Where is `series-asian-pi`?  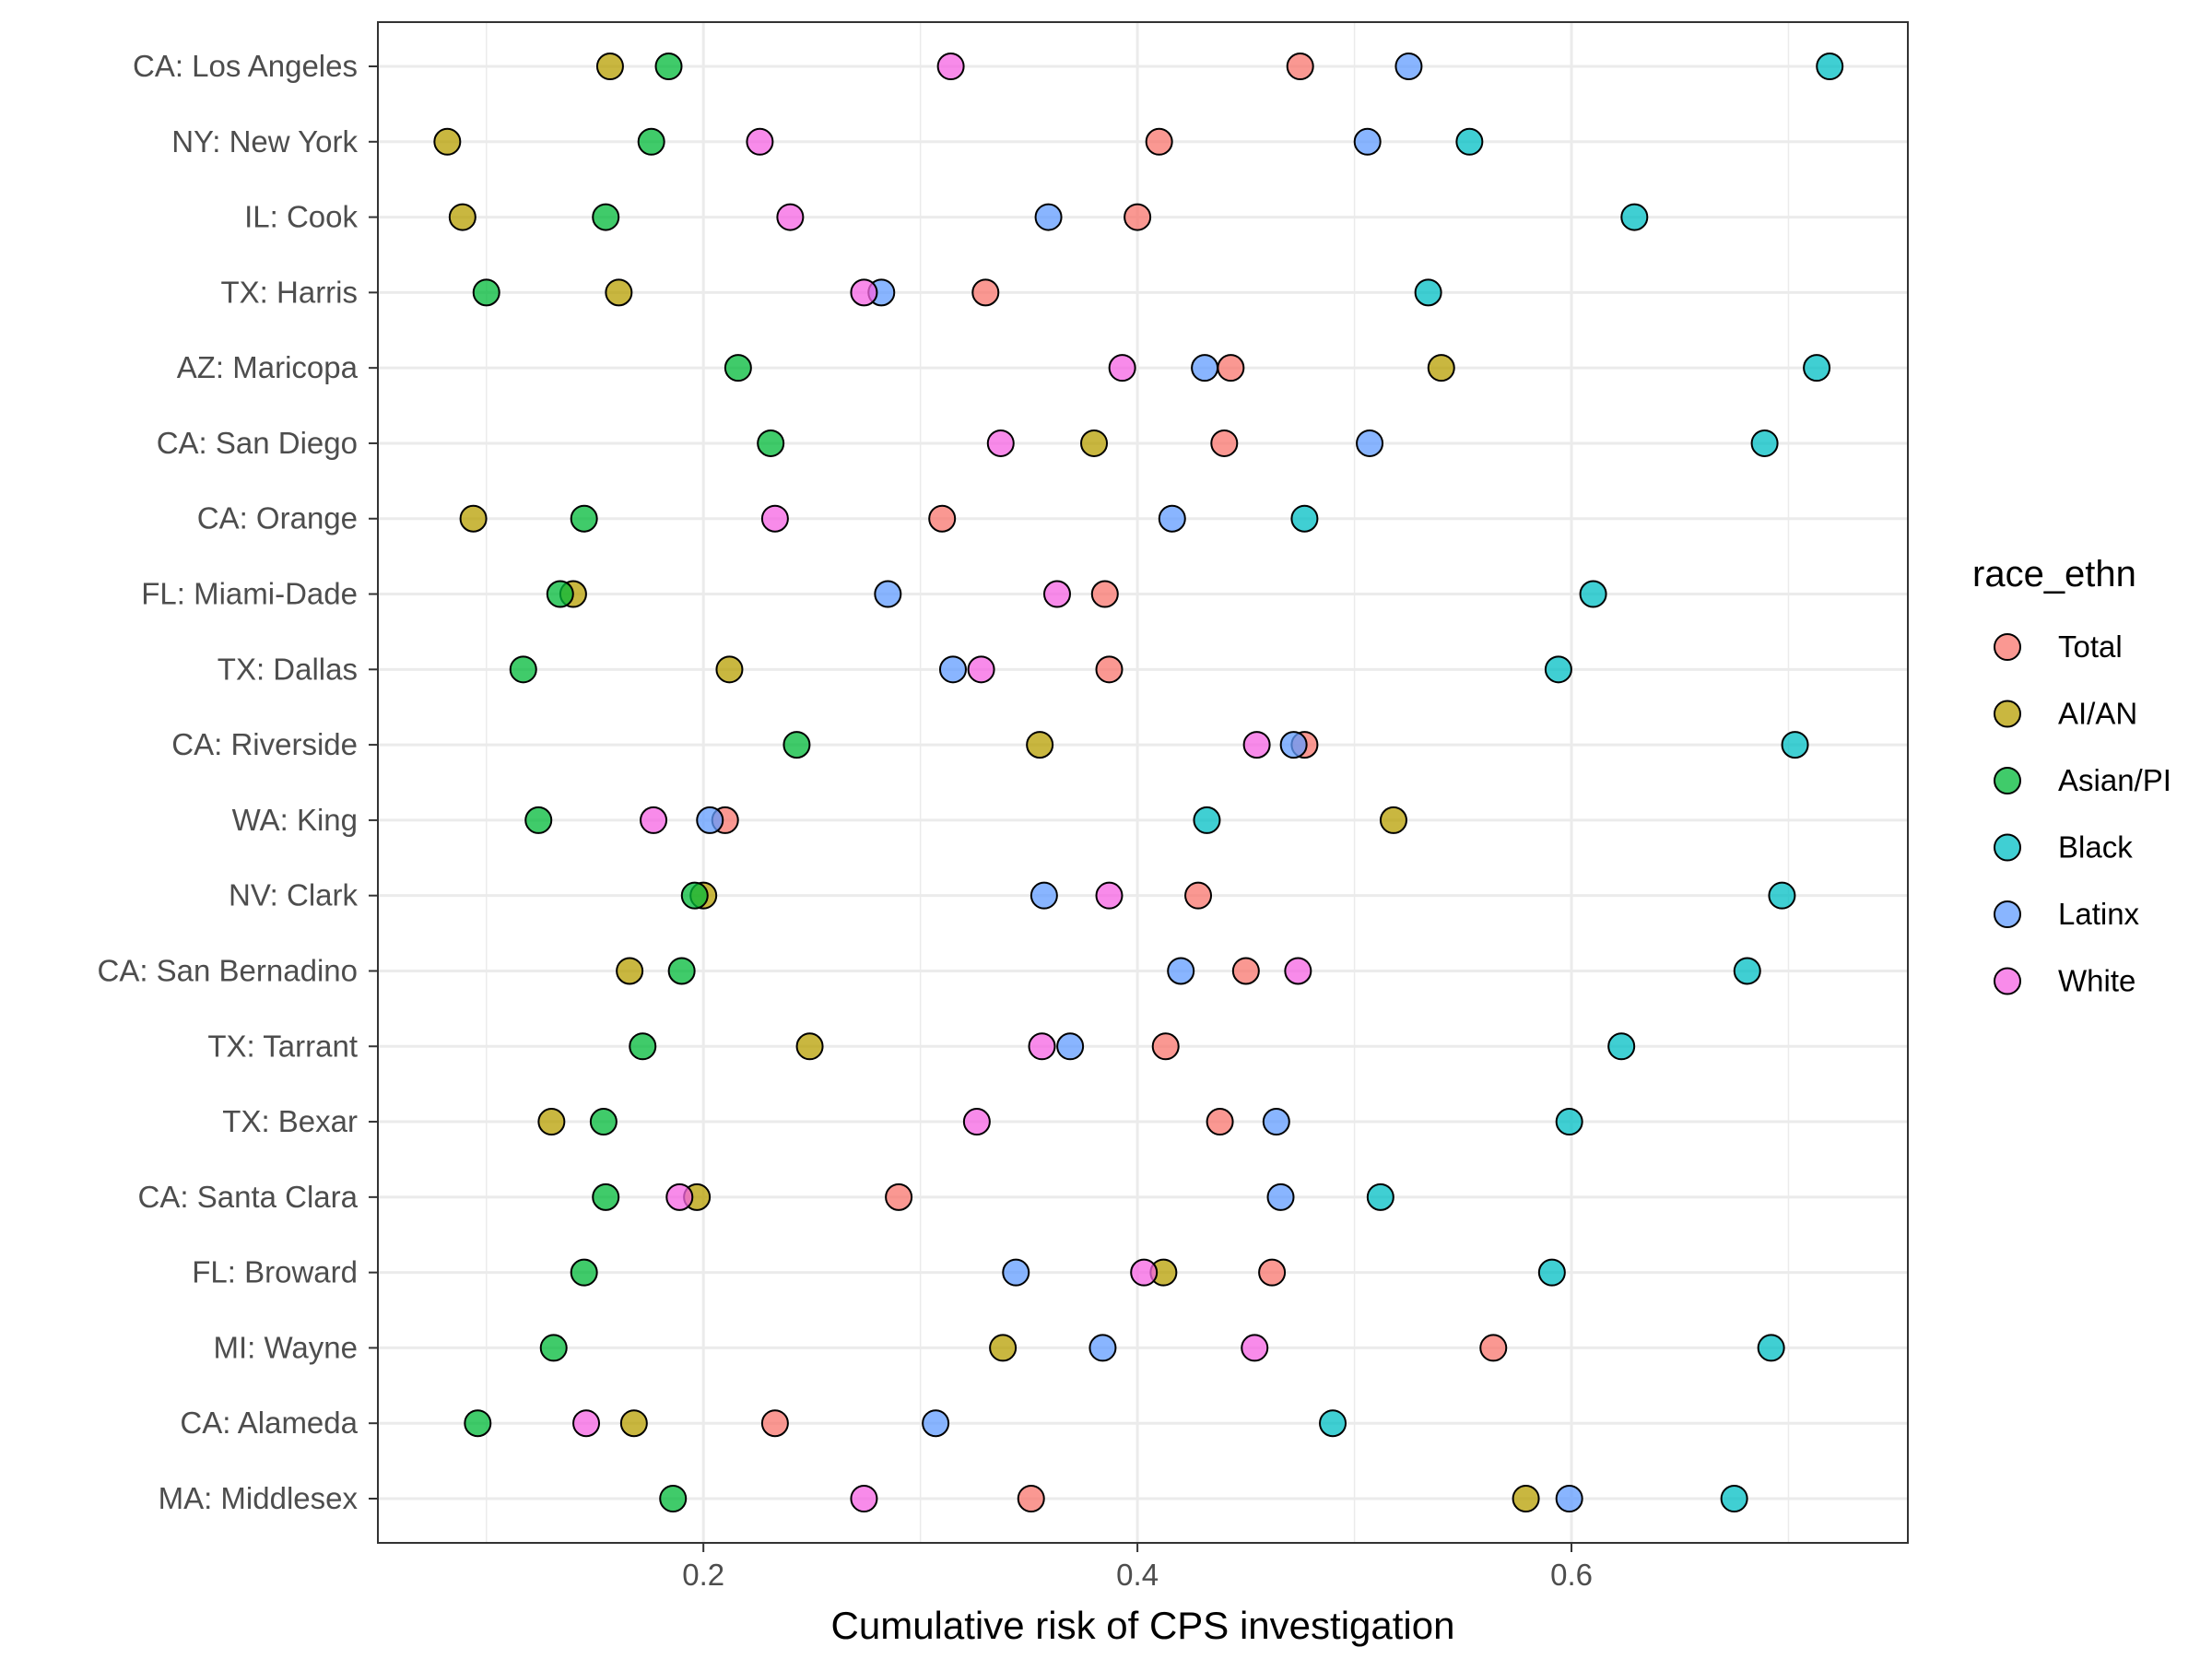
series-asian-pi is located at coordinates (637, 782).